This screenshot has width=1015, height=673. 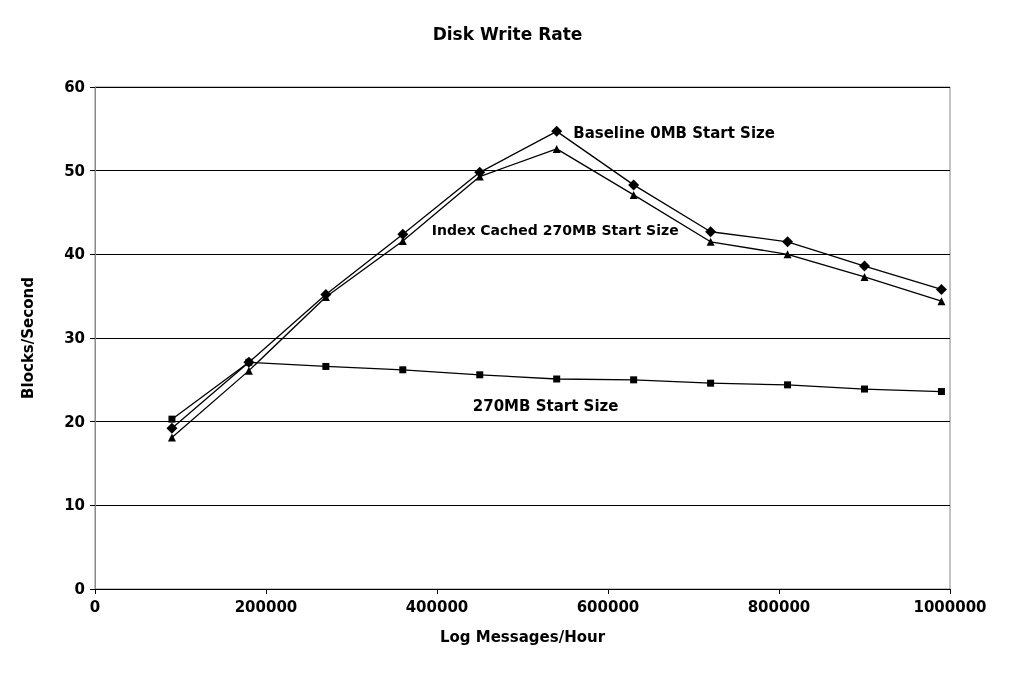 What do you see at coordinates (74, 421) in the screenshot?
I see `y-tick-label: 20` at bounding box center [74, 421].